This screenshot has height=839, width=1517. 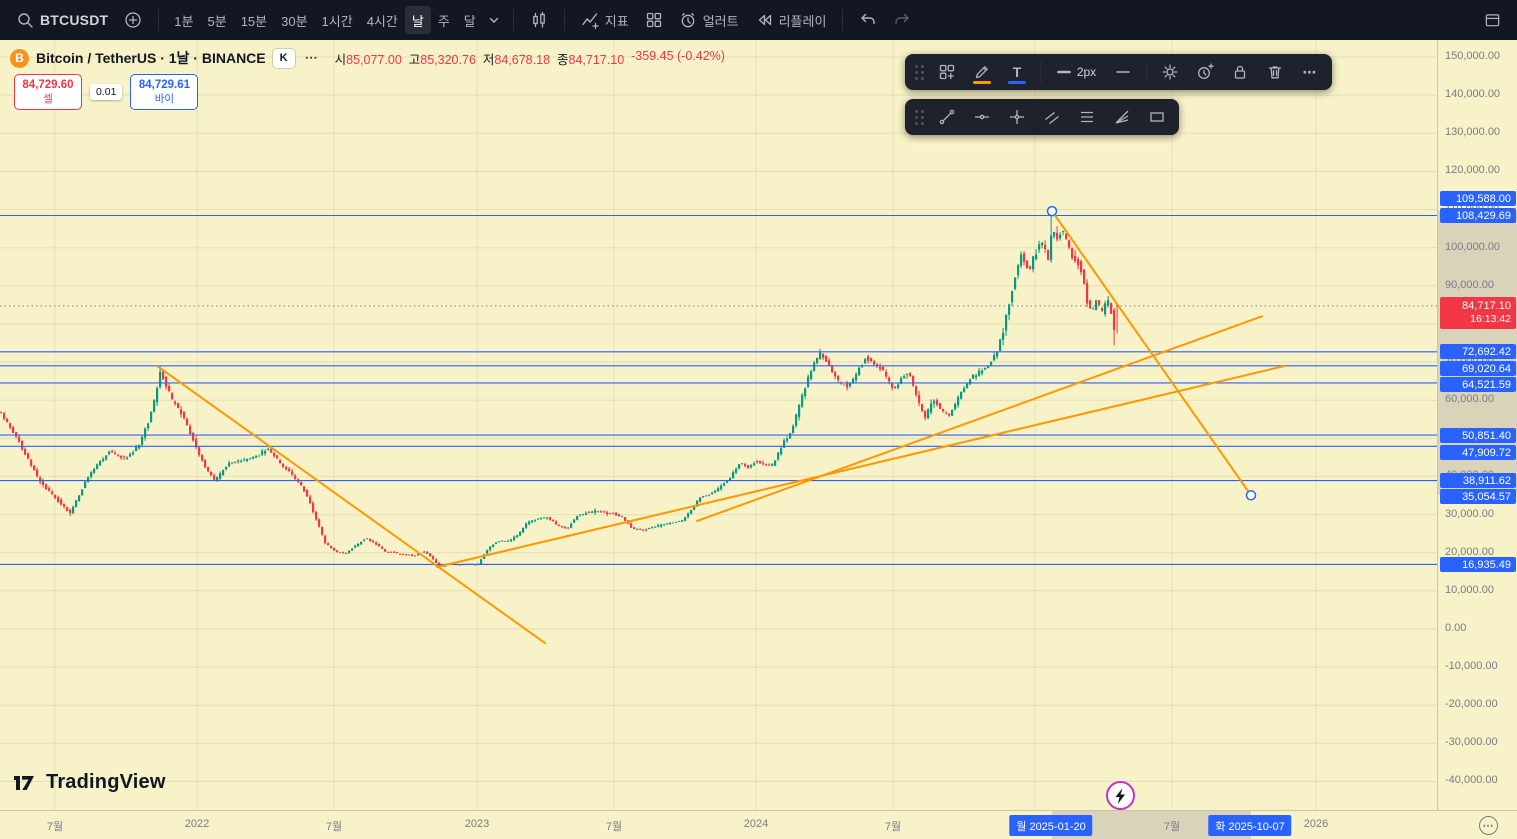 I want to click on price-tick: -40,000.00, so click(x=1471, y=780).